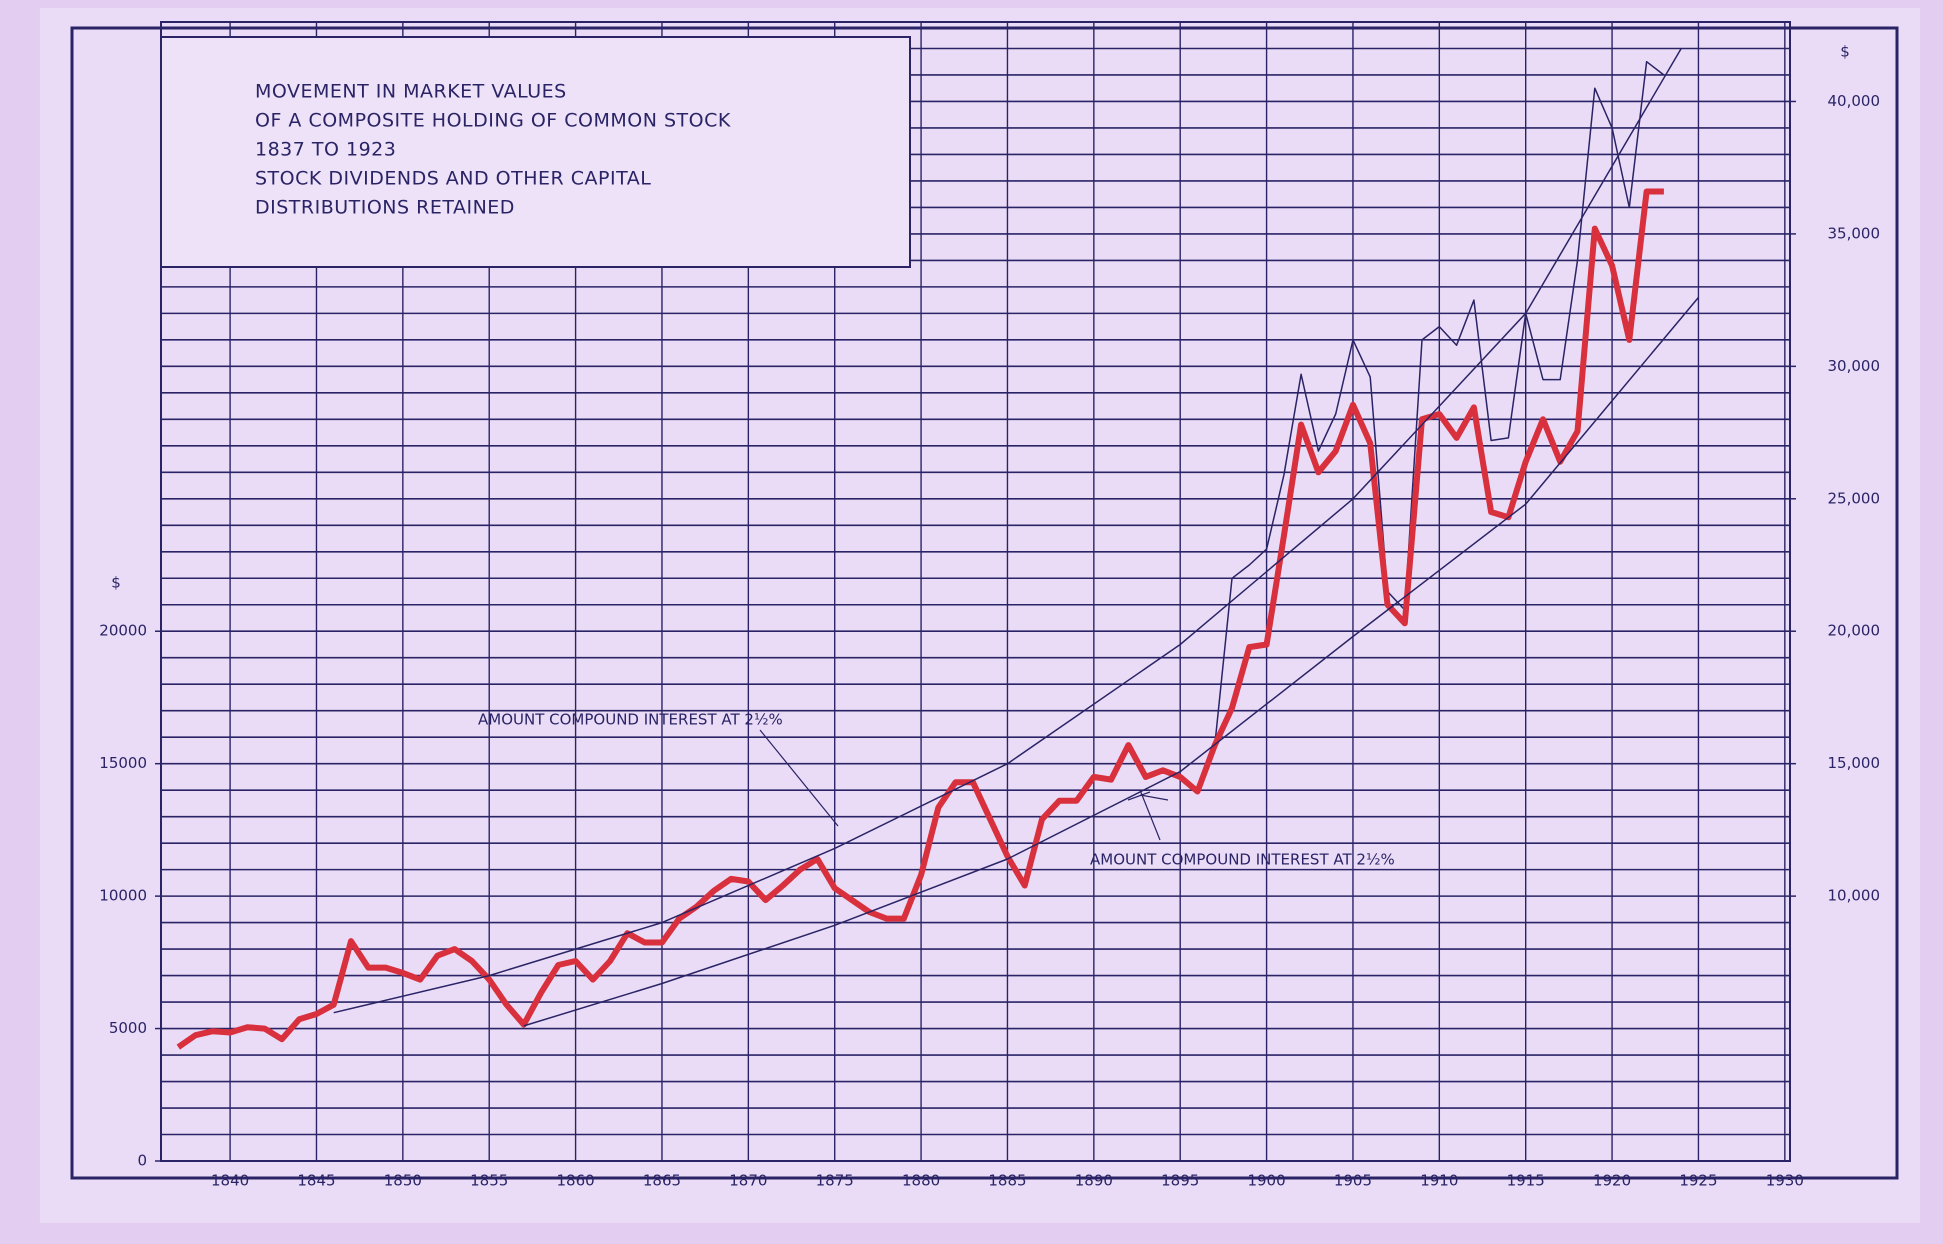 The height and width of the screenshot is (1244, 1943). Describe the element at coordinates (1180, 1181) in the screenshot. I see `x-tick-label: 1895` at that location.